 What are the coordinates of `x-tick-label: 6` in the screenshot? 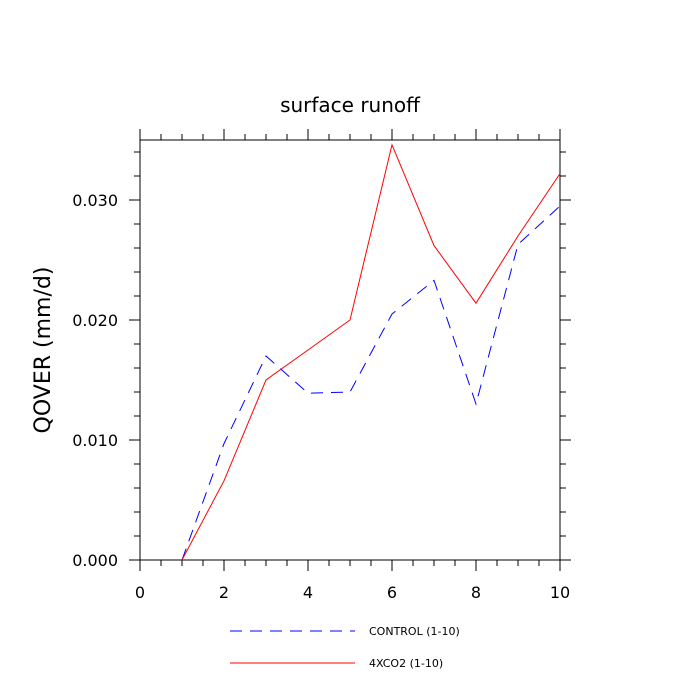 It's located at (392, 592).